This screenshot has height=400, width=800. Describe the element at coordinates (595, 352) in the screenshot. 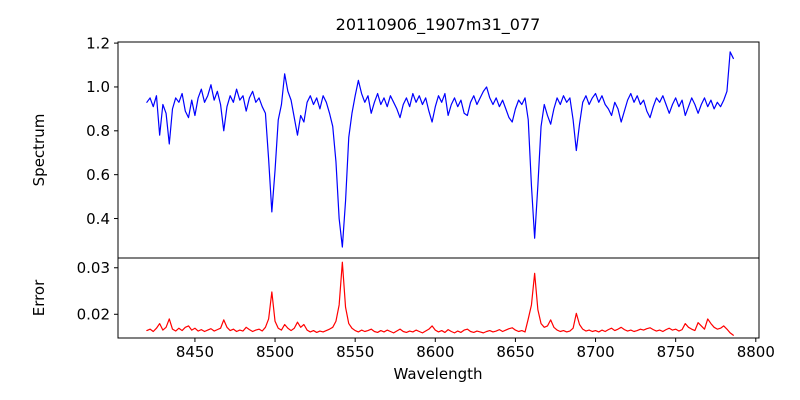

I see `x-tick-label: 8700` at that location.